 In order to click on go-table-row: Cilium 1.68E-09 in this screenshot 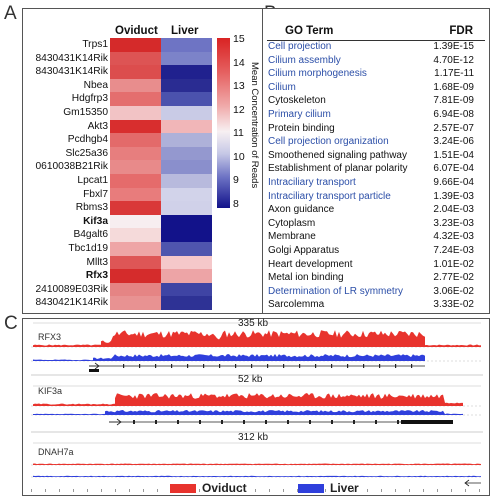, I will do `click(377, 88)`.